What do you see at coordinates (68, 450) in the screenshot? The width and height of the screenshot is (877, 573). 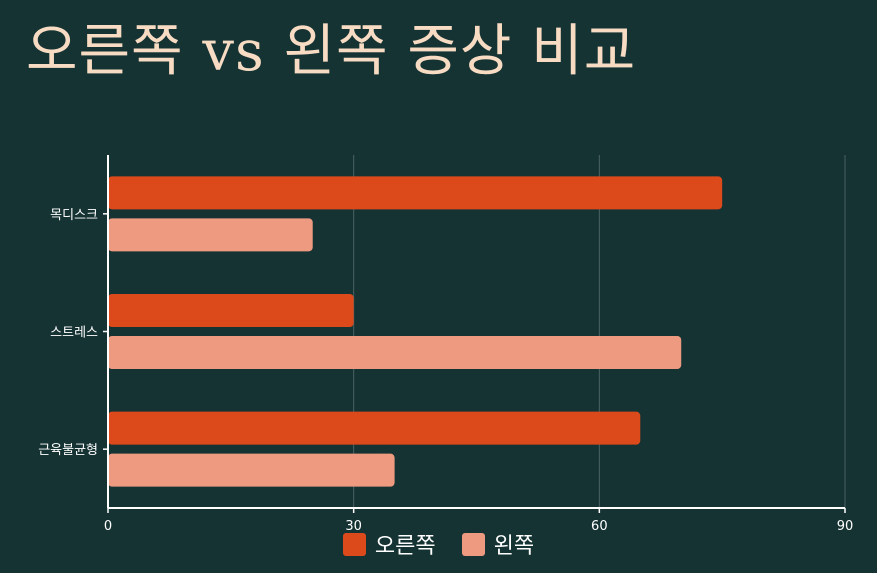 I see `category-label: 근육불균형` at bounding box center [68, 450].